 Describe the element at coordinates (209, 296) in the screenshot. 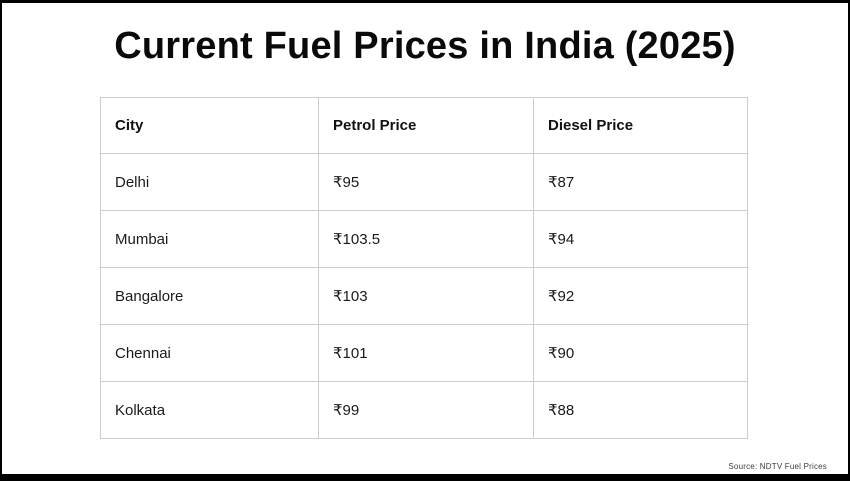

I see `city-cell: Bangalore` at that location.